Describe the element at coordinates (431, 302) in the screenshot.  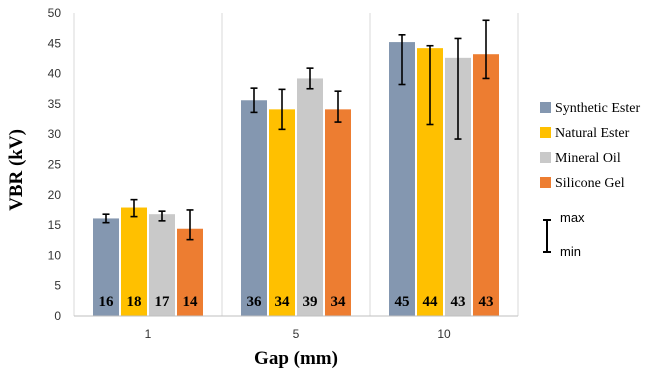
I see `bar-value-label: 44` at that location.